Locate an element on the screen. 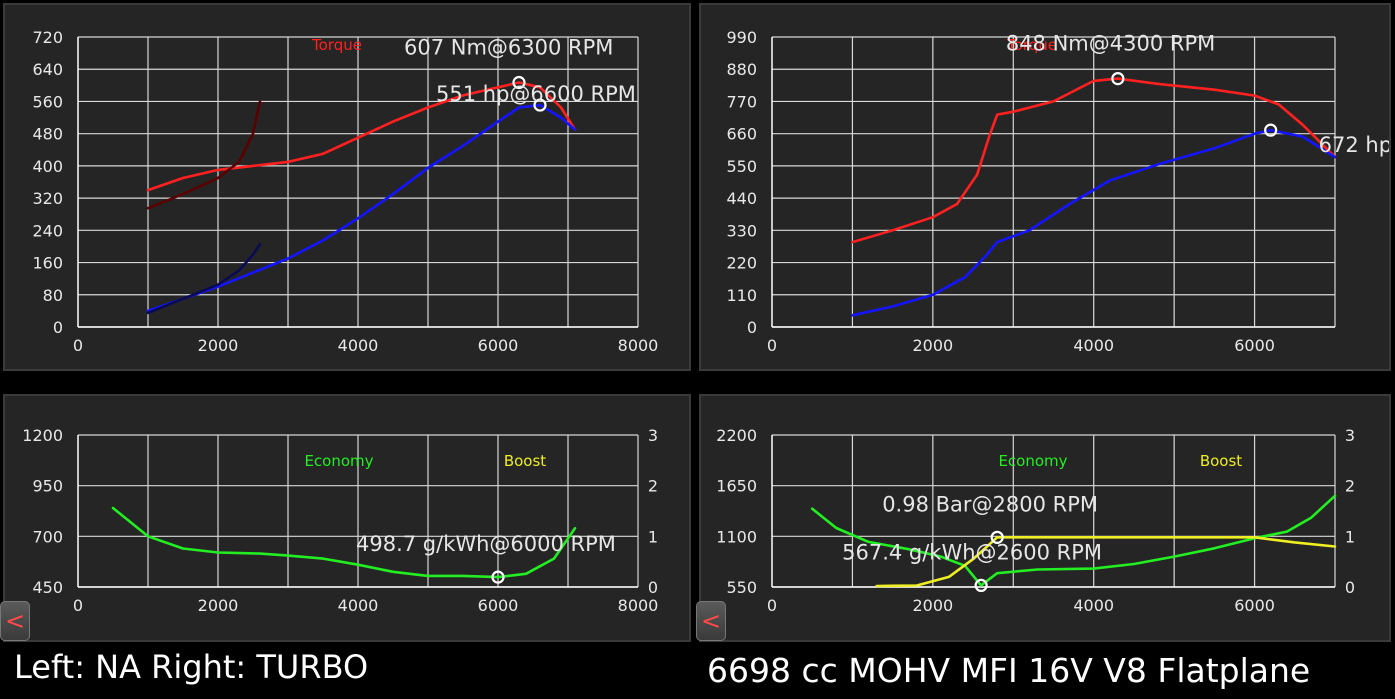 This screenshot has height=699, width=1395. series-line-boost is located at coordinates (1106, 562).